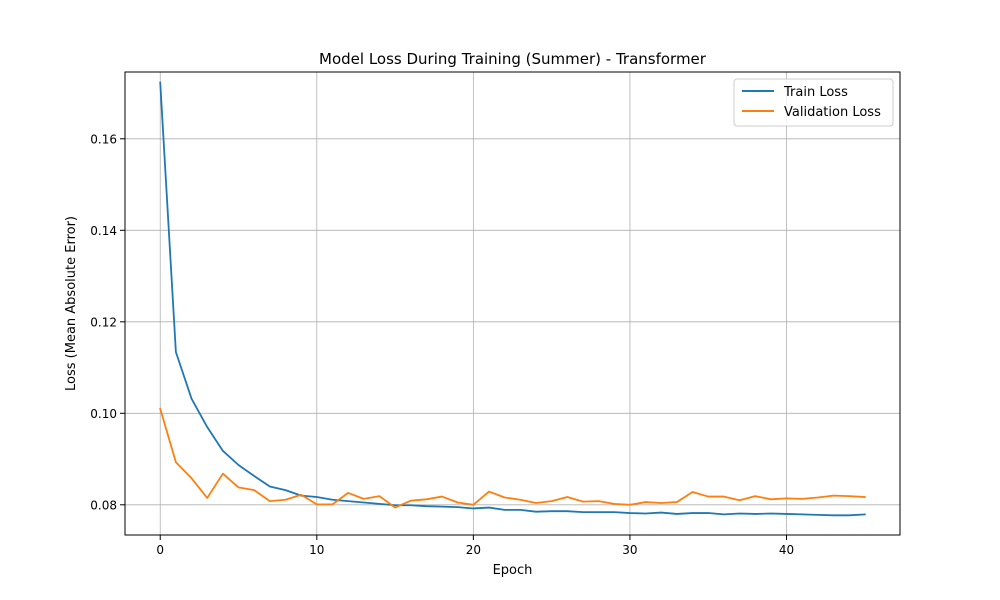 The image size is (1000, 600). What do you see at coordinates (832, 112) in the screenshot?
I see `legend-label-validation-loss: Validation Loss` at bounding box center [832, 112].